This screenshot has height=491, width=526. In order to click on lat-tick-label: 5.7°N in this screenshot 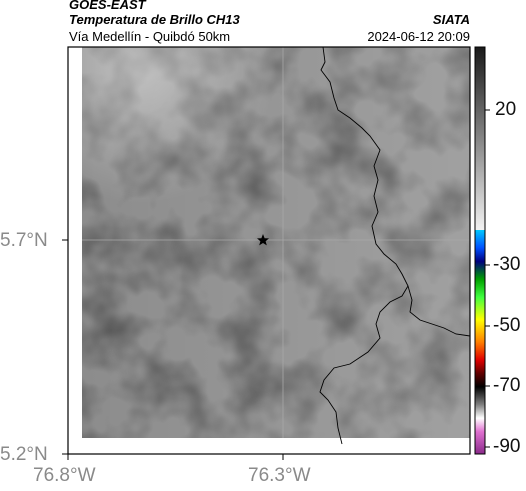, I will do `click(24, 240)`.